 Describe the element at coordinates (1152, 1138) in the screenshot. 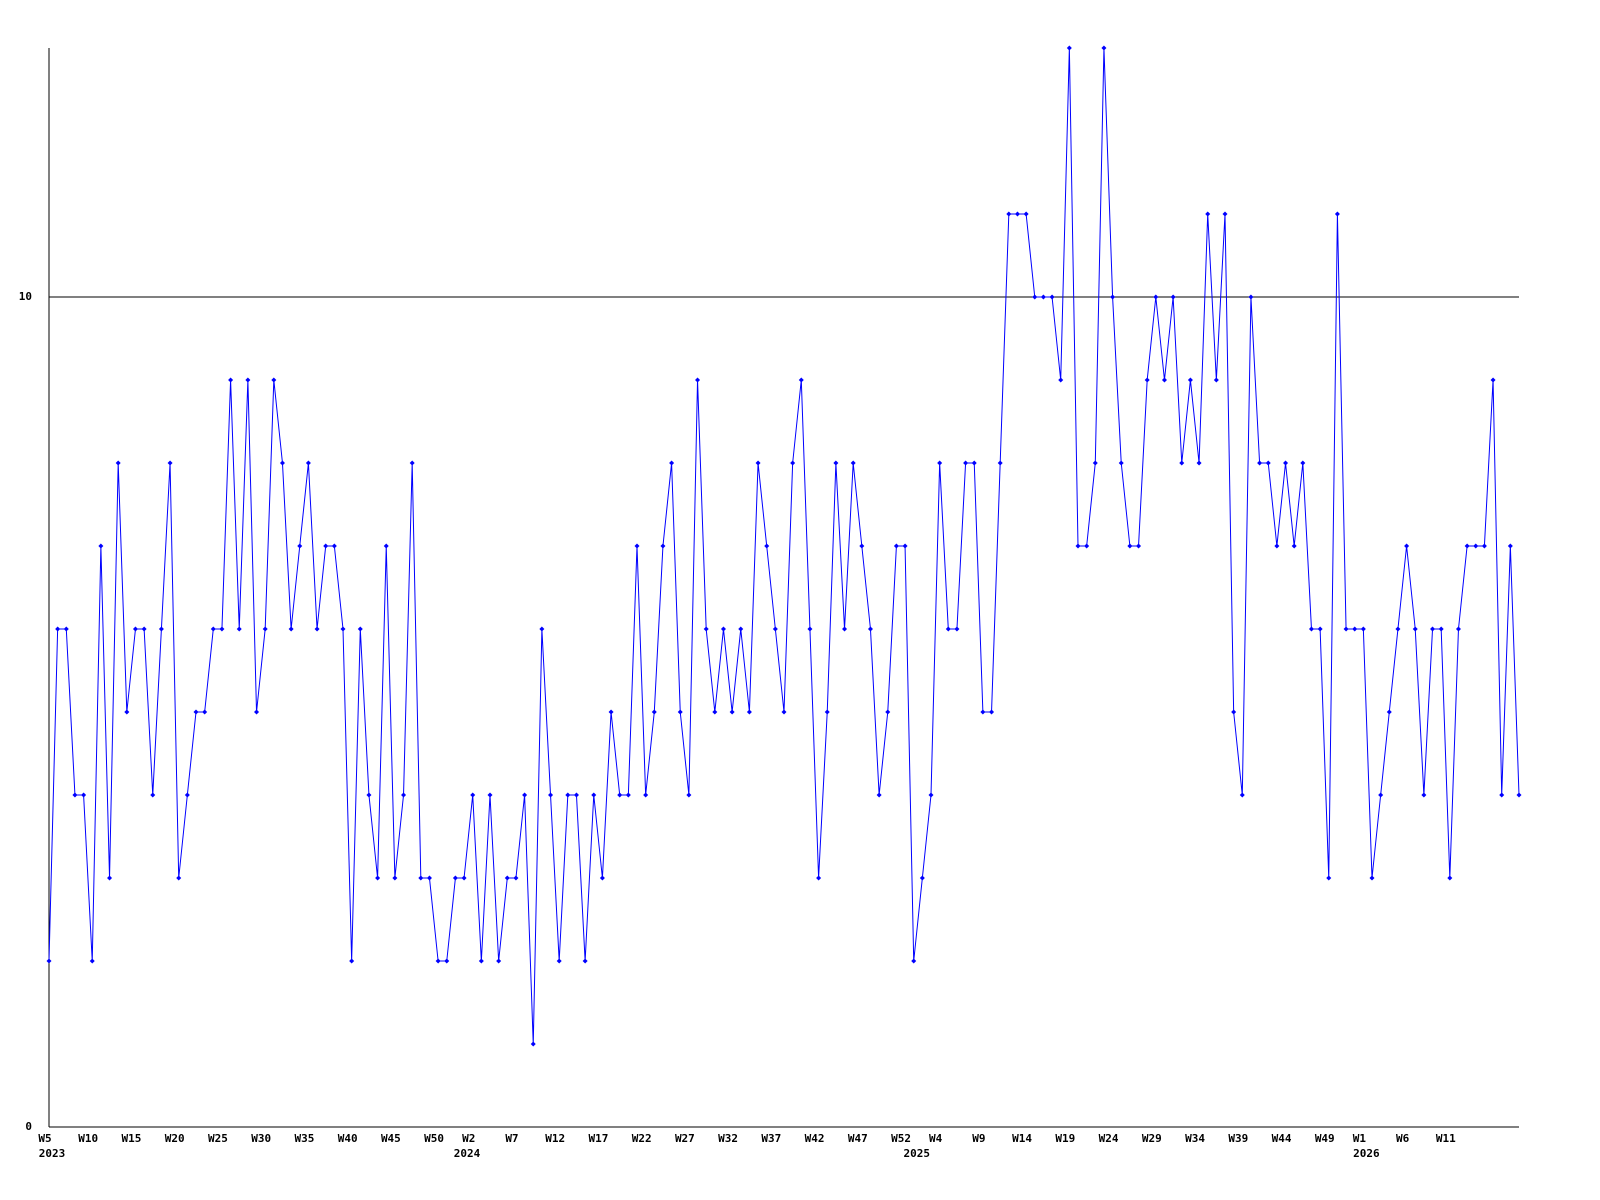

I see `x-tick-label: W29` at that location.